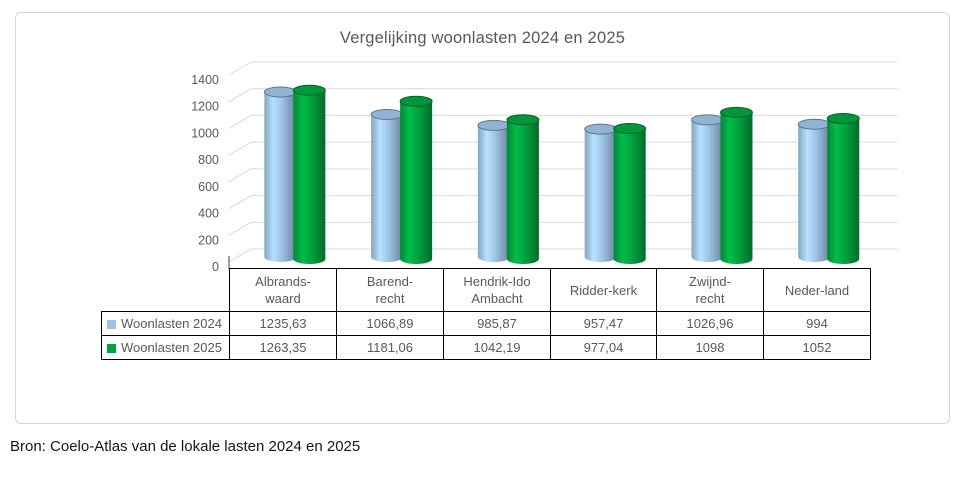  I want to click on y-axis-label: 1400, so click(205, 80).